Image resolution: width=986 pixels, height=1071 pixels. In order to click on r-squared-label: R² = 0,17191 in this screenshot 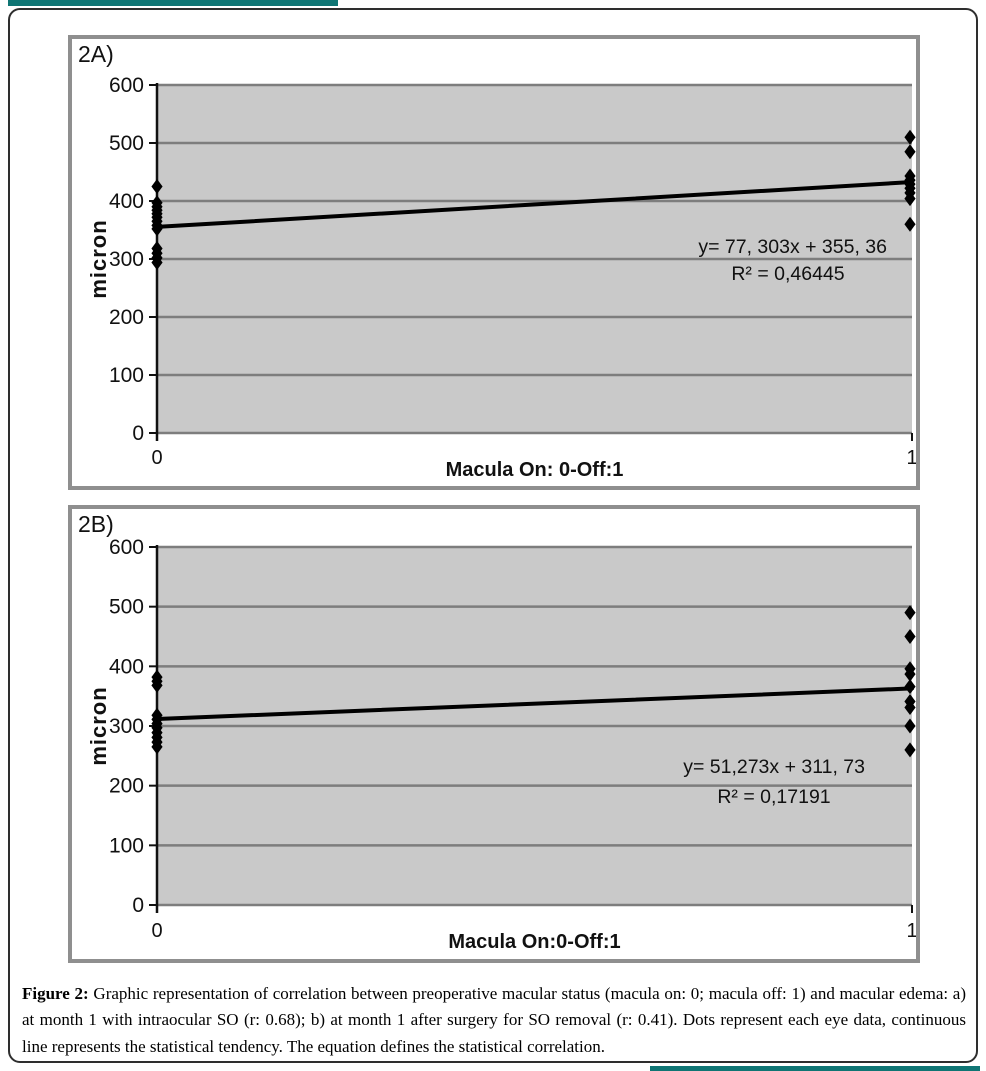, I will do `click(773, 797)`.